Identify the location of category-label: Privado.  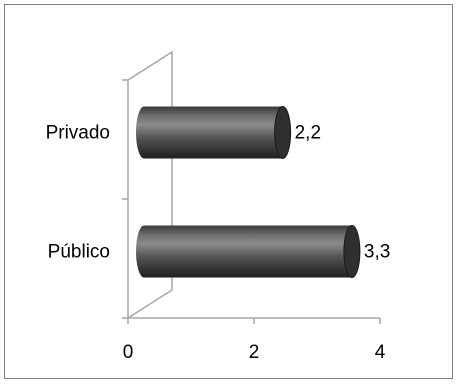
(78, 133).